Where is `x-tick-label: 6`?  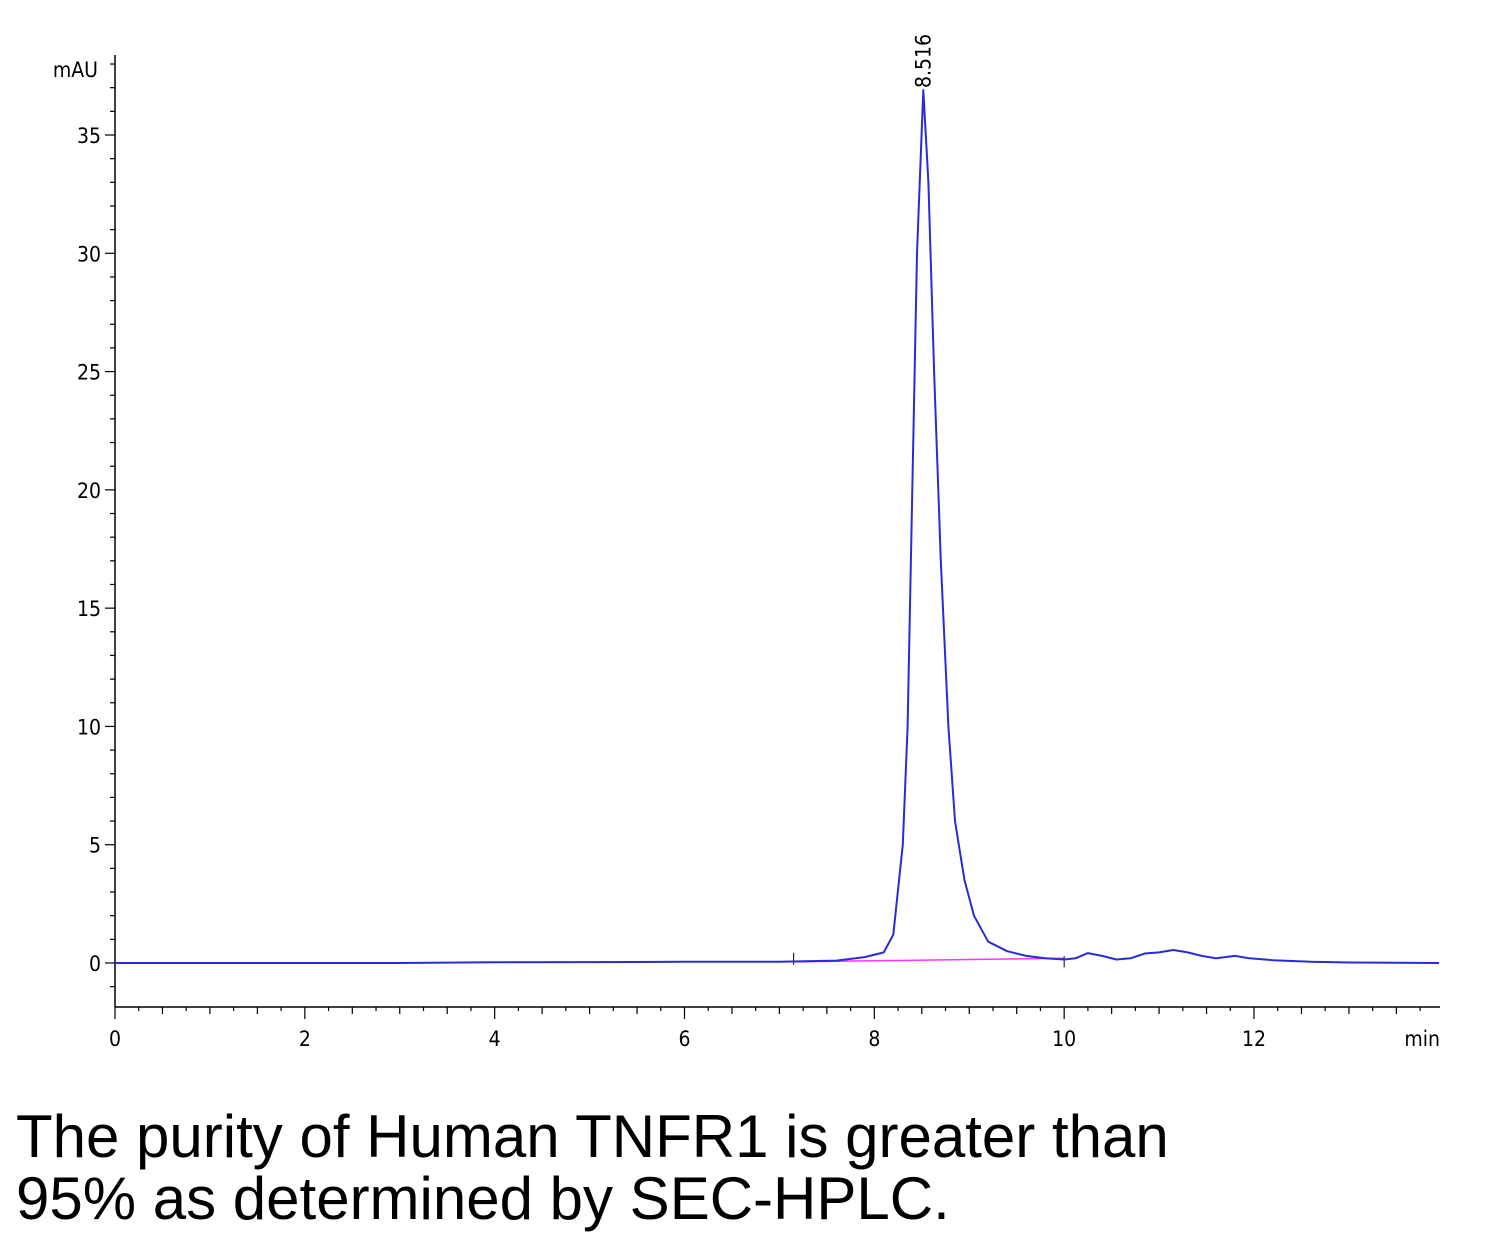
x-tick-label: 6 is located at coordinates (684, 1039).